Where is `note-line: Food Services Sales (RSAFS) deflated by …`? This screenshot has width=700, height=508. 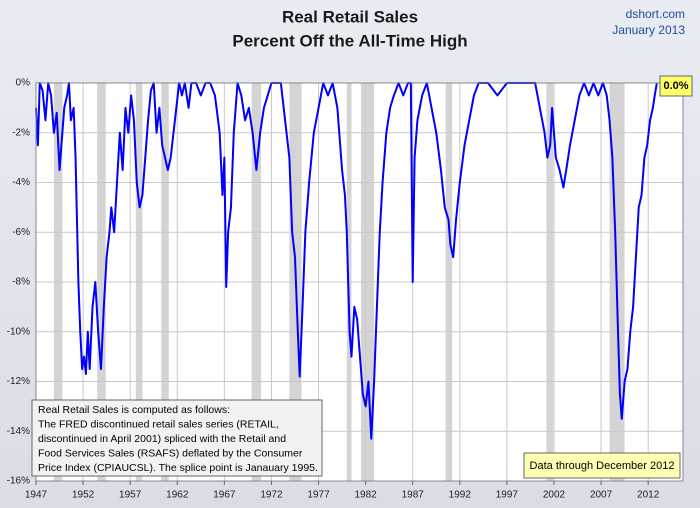
note-line: Food Services Sales (RSAFS) deflated by … is located at coordinates (170, 453).